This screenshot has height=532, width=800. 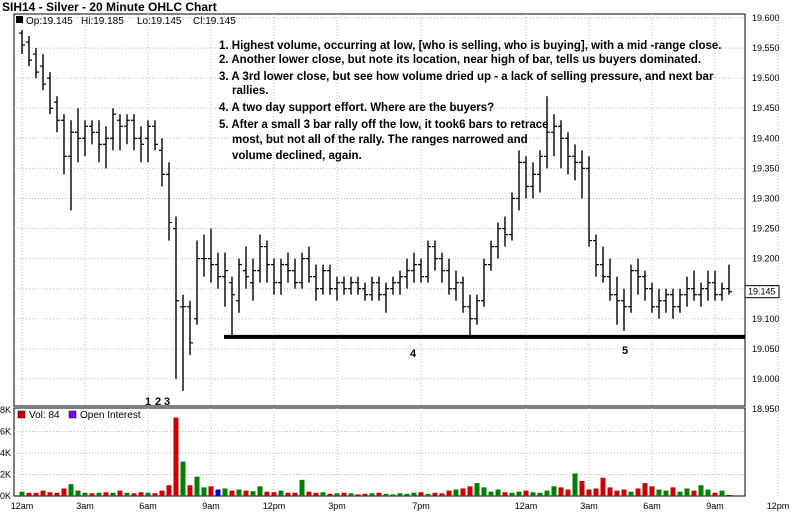 I want to click on marker-1: 1, so click(x=148, y=402).